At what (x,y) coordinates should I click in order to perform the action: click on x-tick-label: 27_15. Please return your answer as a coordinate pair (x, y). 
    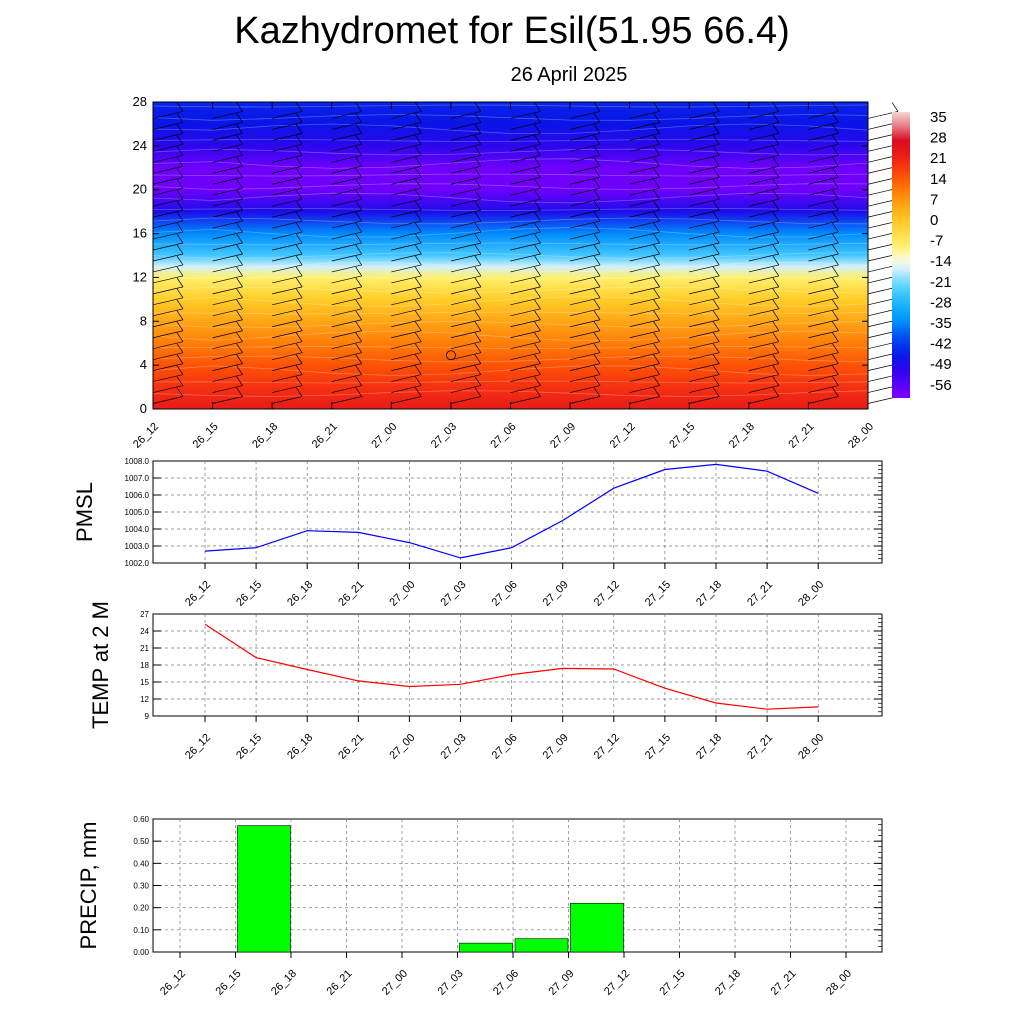
    Looking at the image, I should click on (682, 436).